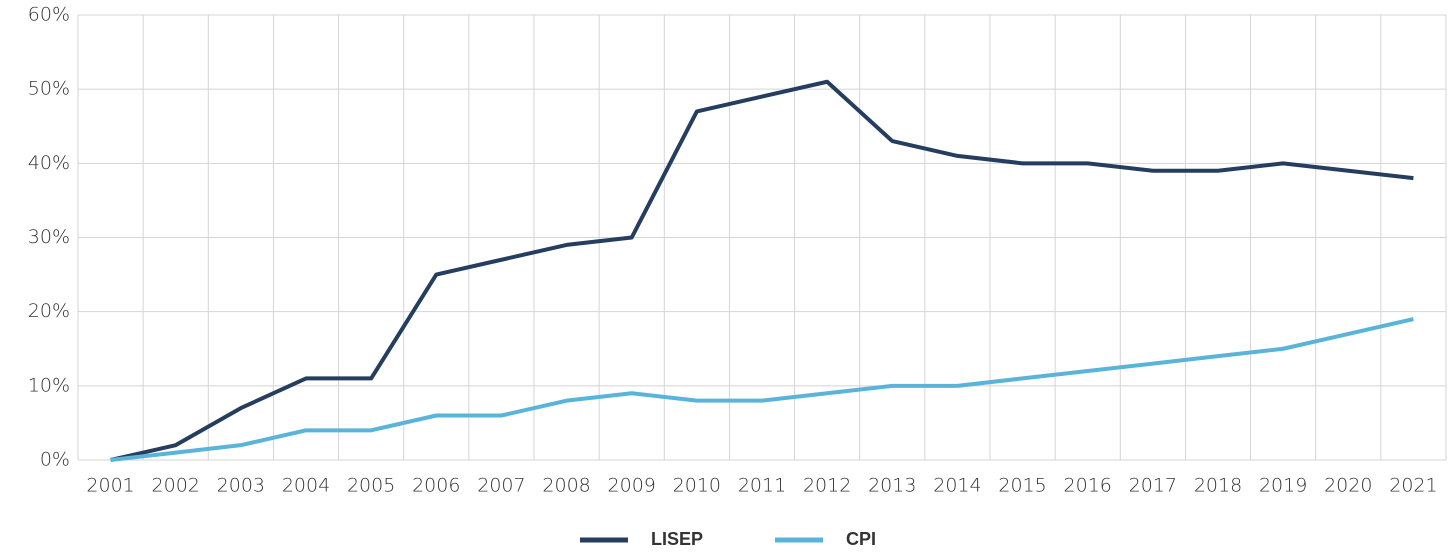 The width and height of the screenshot is (1454, 552). Describe the element at coordinates (892, 486) in the screenshot. I see `x-tick-label: 2013` at that location.